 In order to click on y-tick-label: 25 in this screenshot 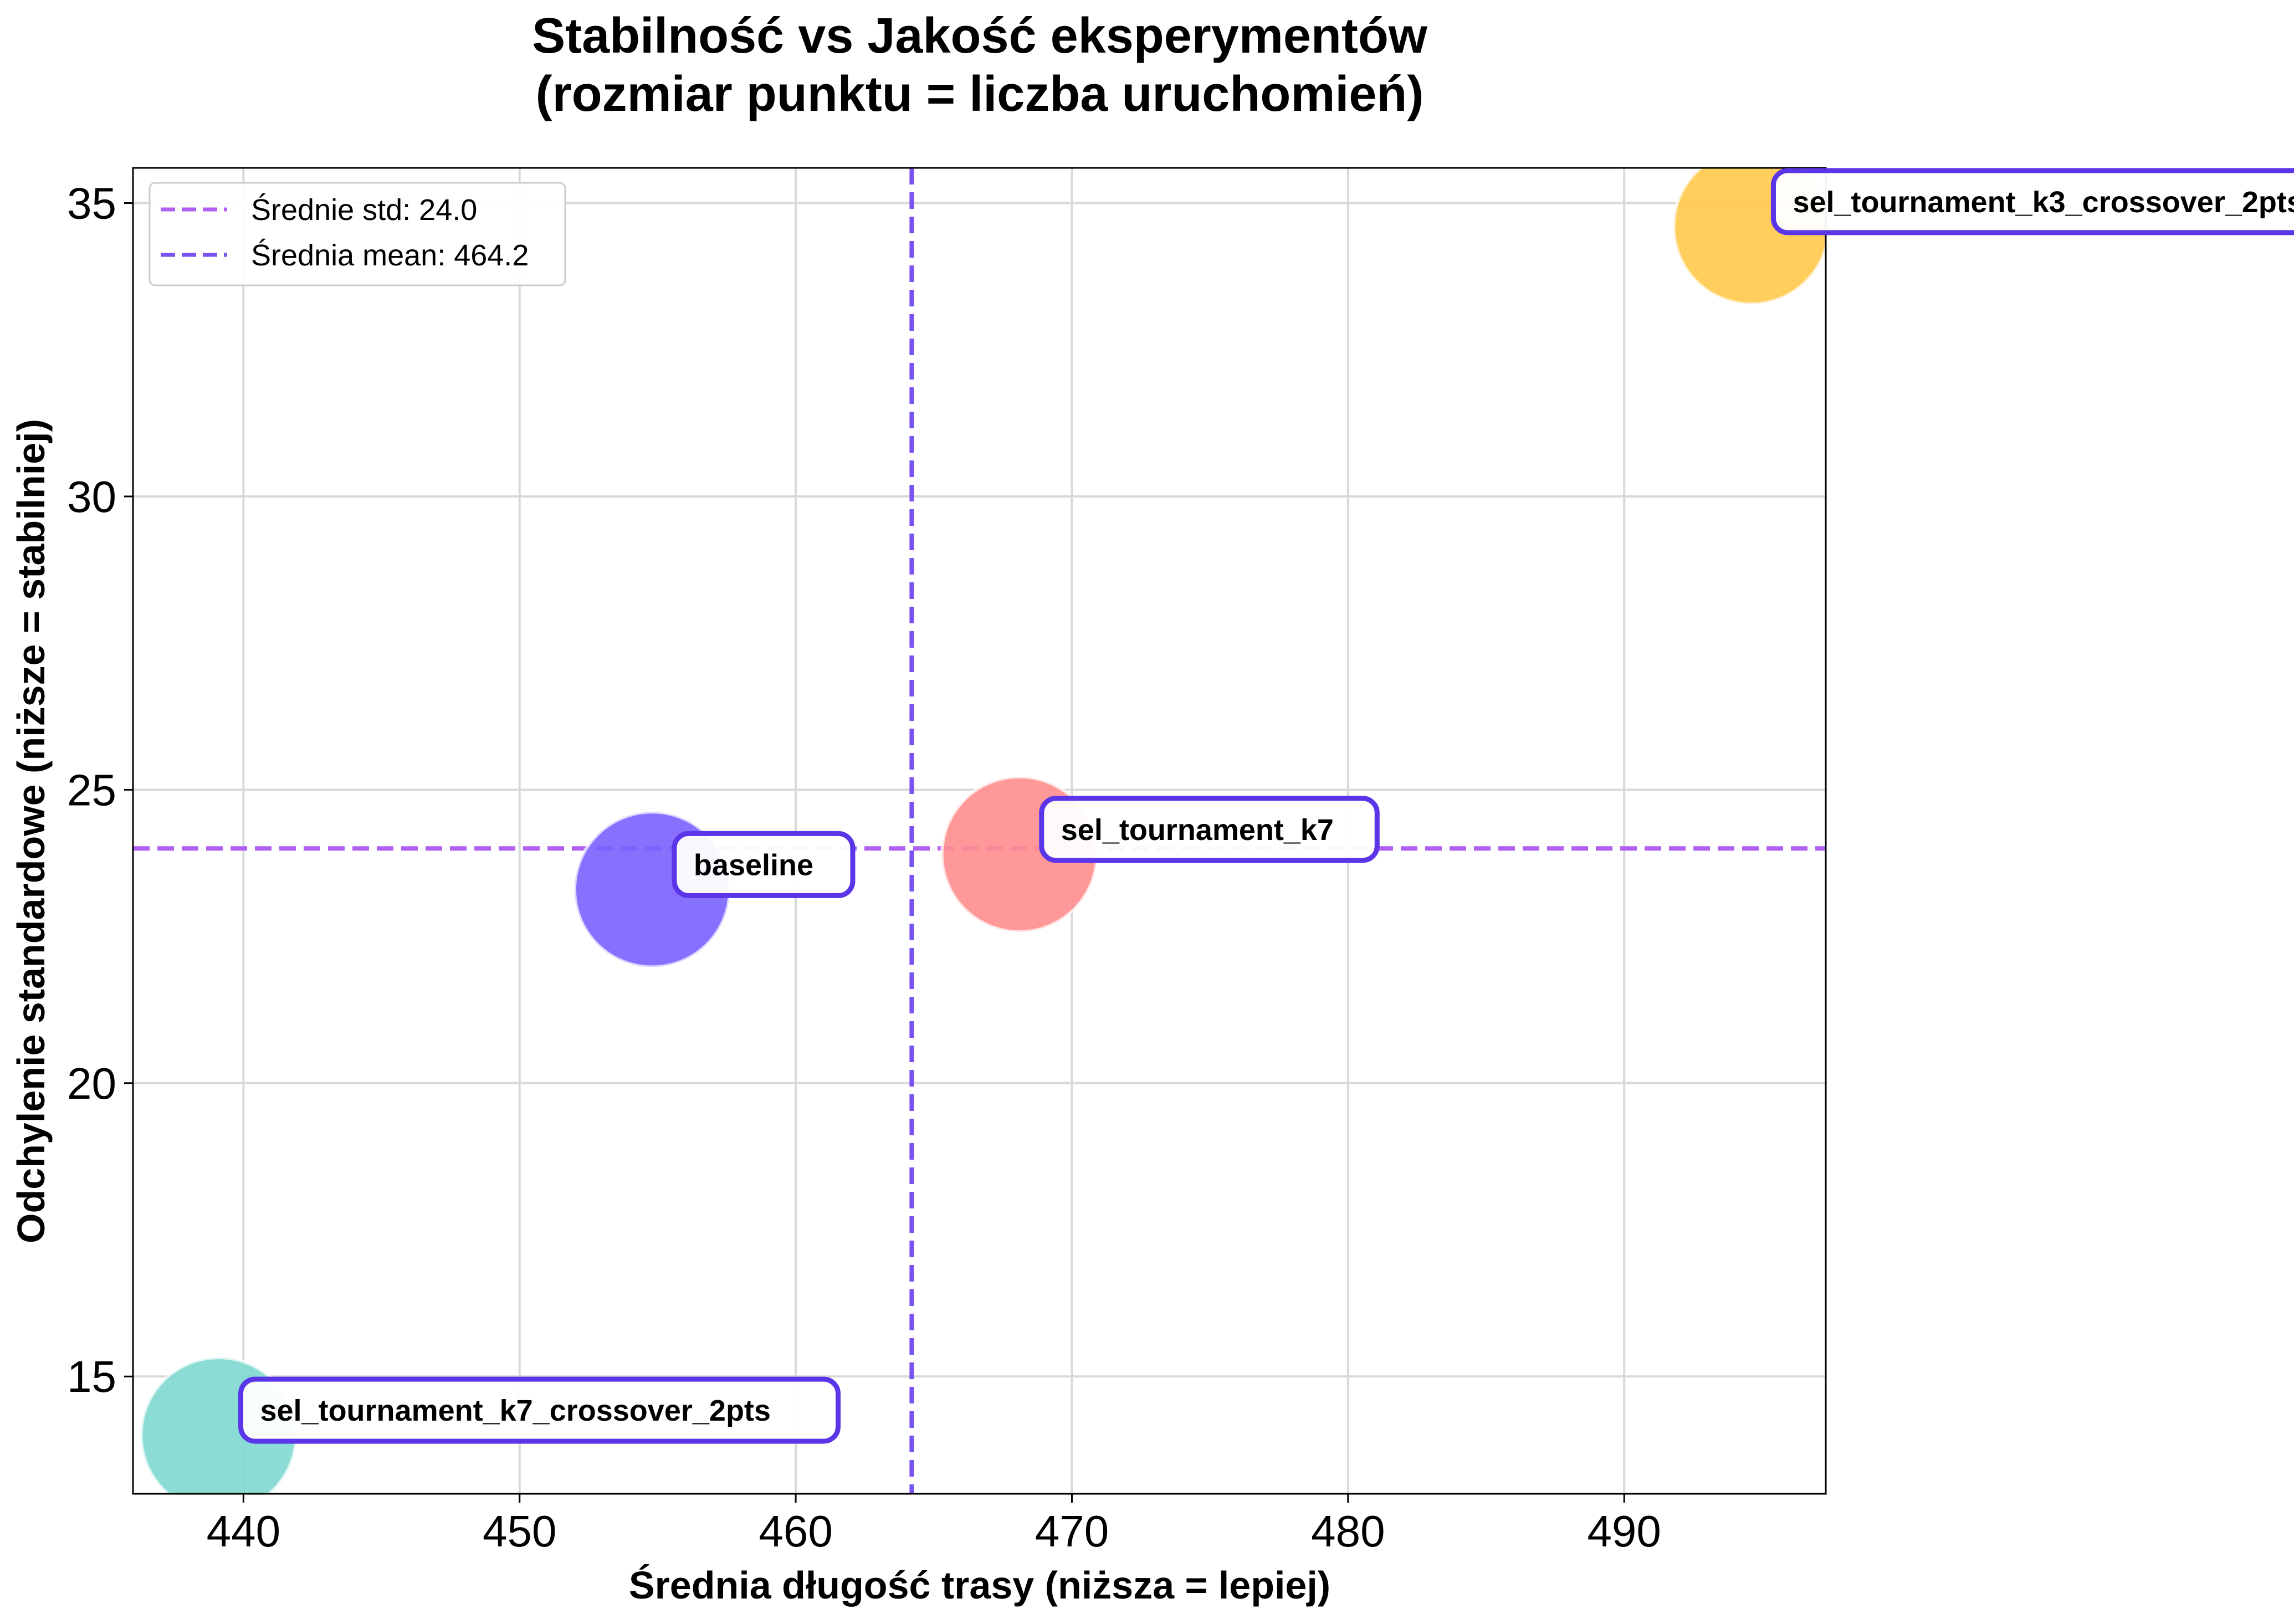, I will do `click(91, 789)`.